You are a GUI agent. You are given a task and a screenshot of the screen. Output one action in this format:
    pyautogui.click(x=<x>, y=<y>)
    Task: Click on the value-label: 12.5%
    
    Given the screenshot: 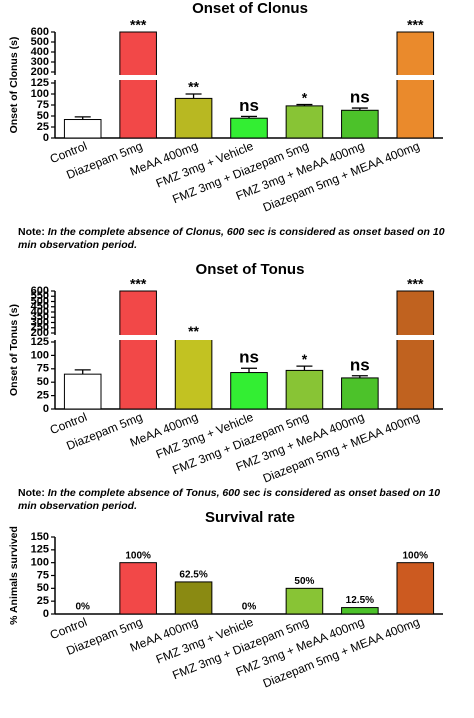 What is the action you would take?
    pyautogui.click(x=360, y=600)
    